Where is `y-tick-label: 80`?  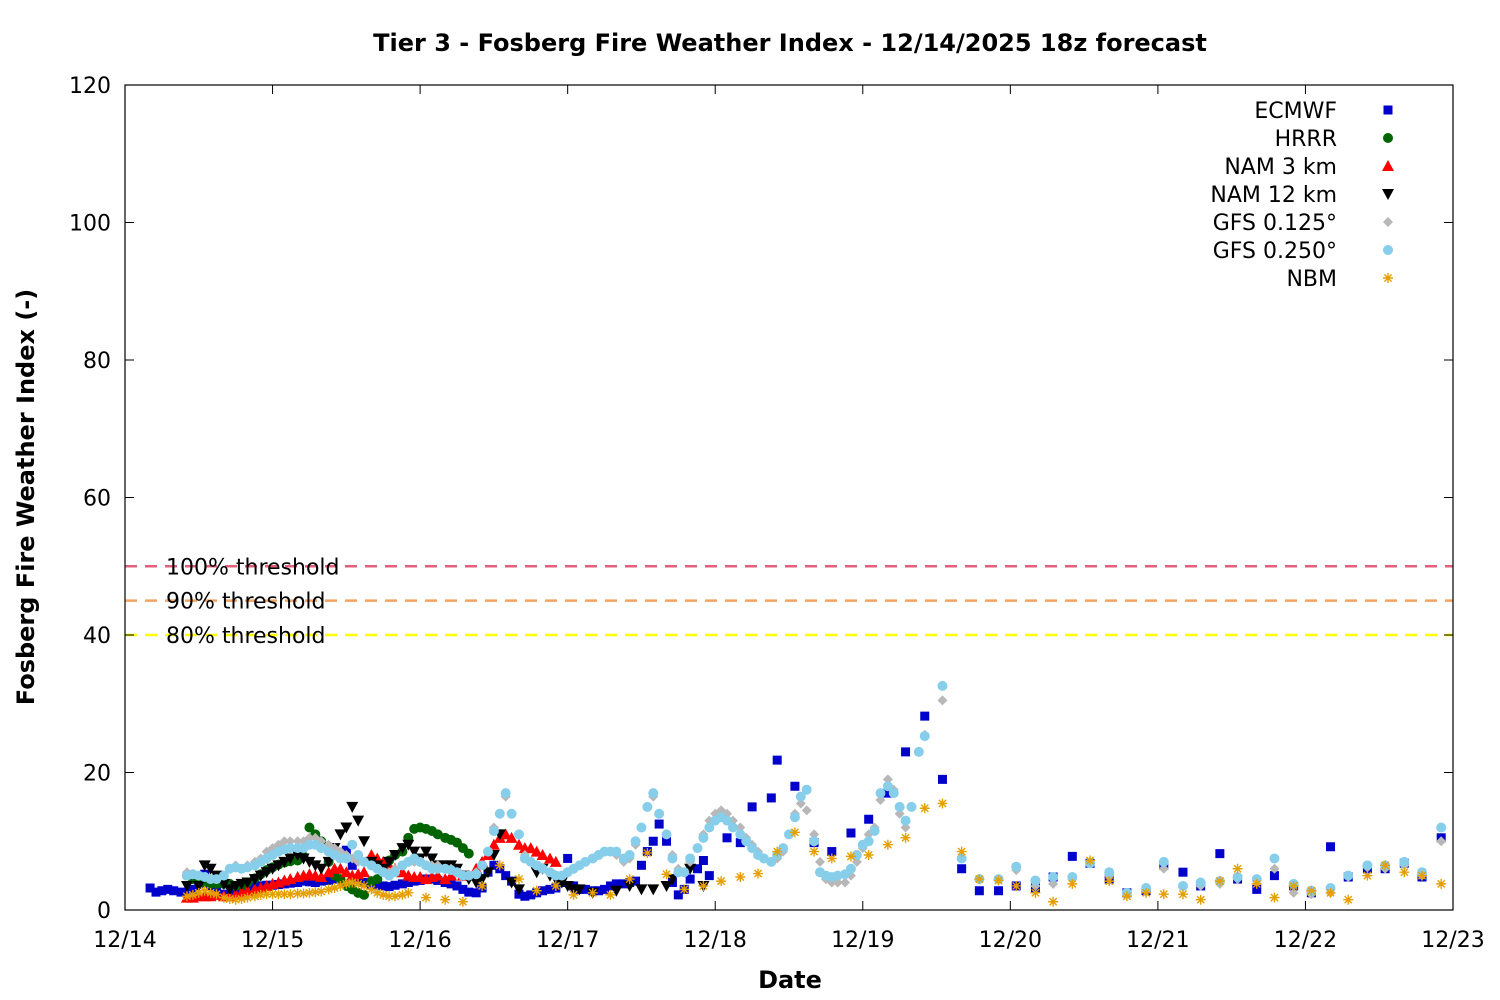
y-tick-label: 80 is located at coordinates (97, 361).